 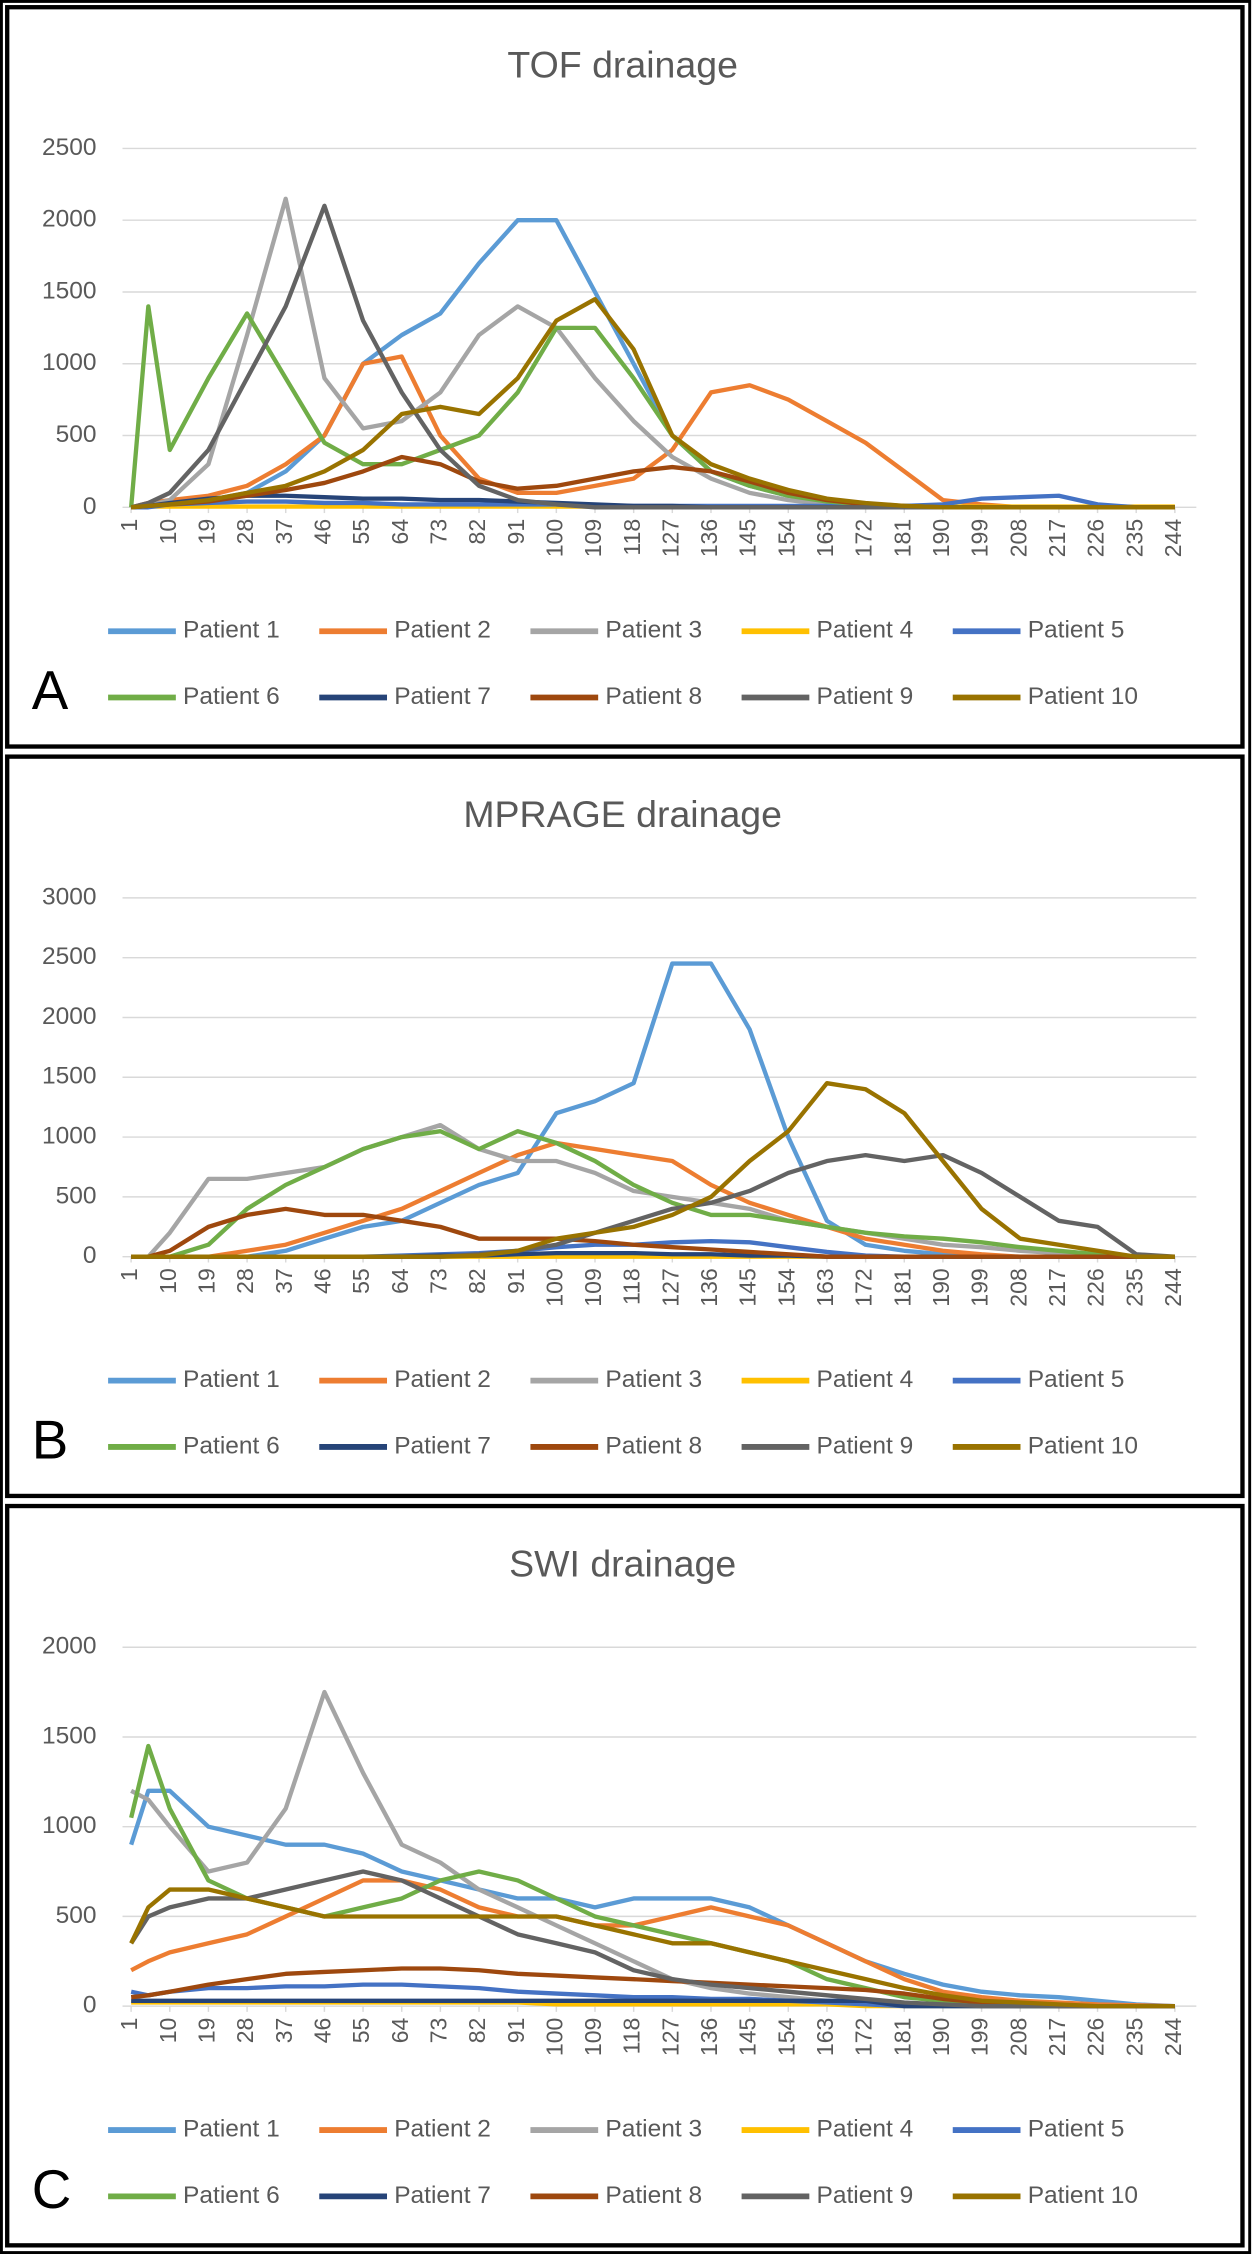 I want to click on x-tick-label: 235, so click(x=1134, y=1287).